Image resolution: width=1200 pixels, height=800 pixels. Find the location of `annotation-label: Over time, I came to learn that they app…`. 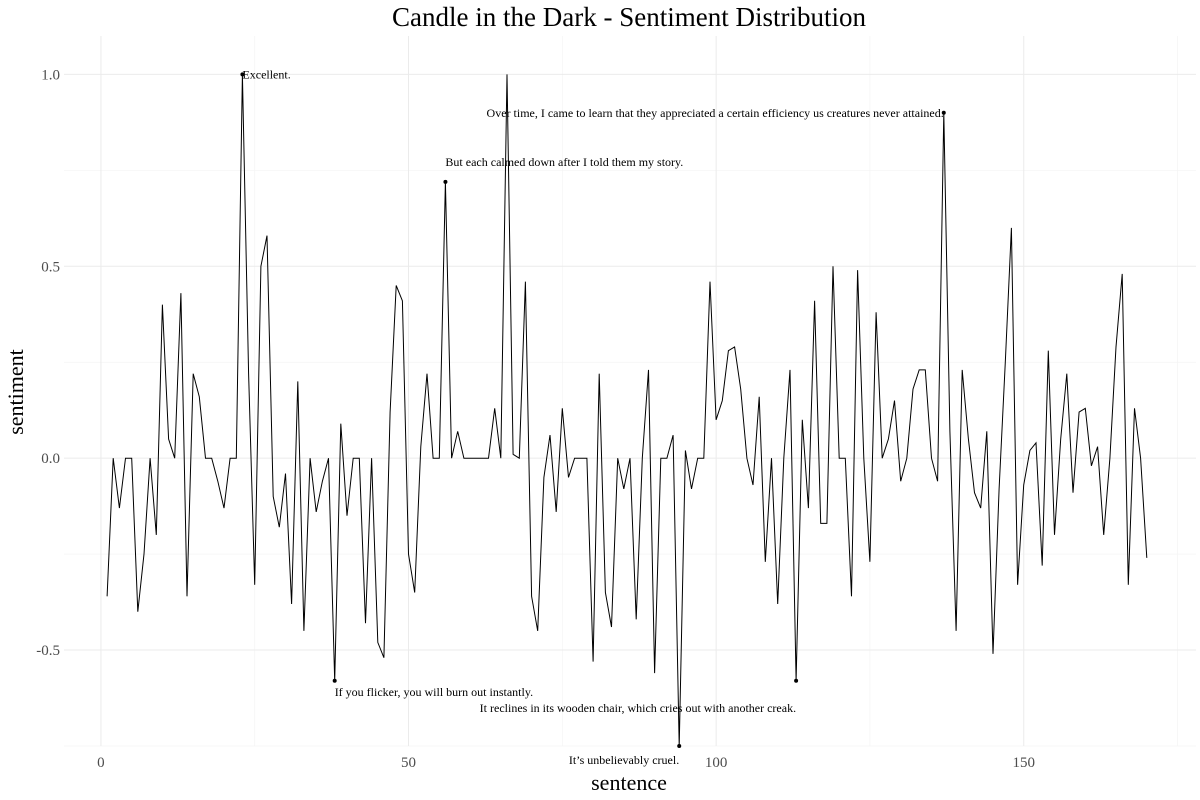

annotation-label: Over time, I came to learn that they app… is located at coordinates (715, 113).